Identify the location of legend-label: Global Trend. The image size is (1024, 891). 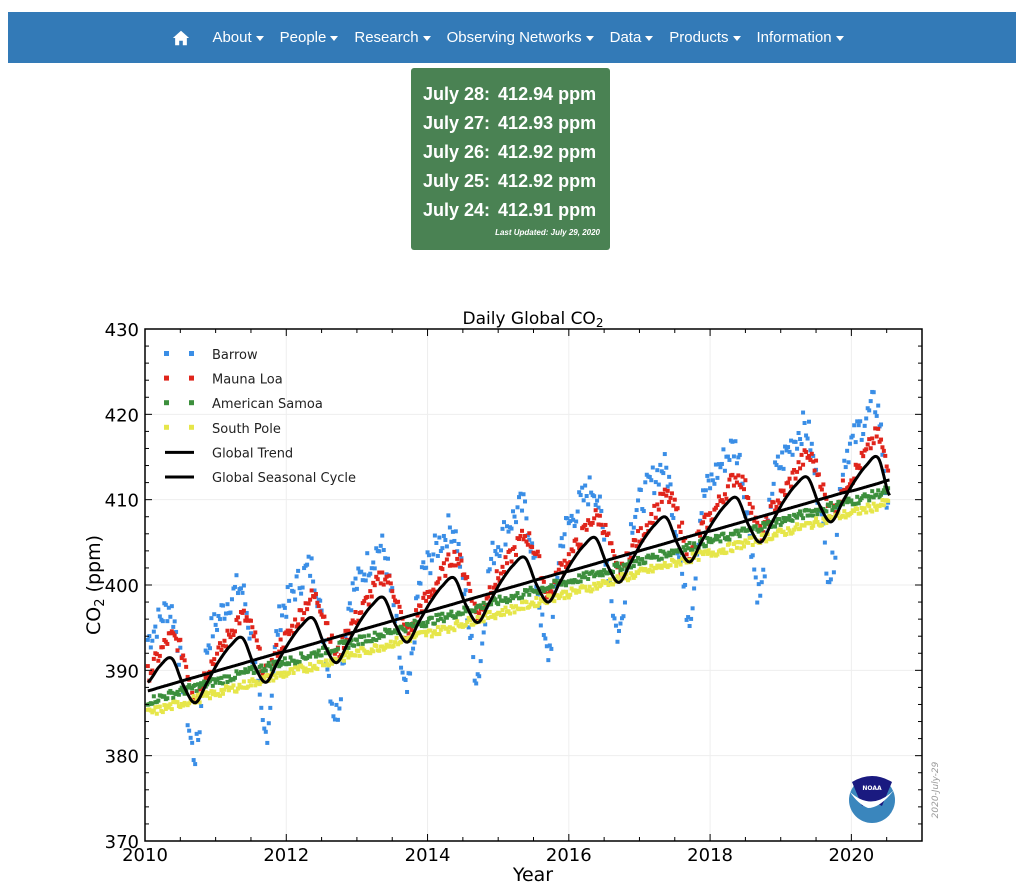
(252, 453).